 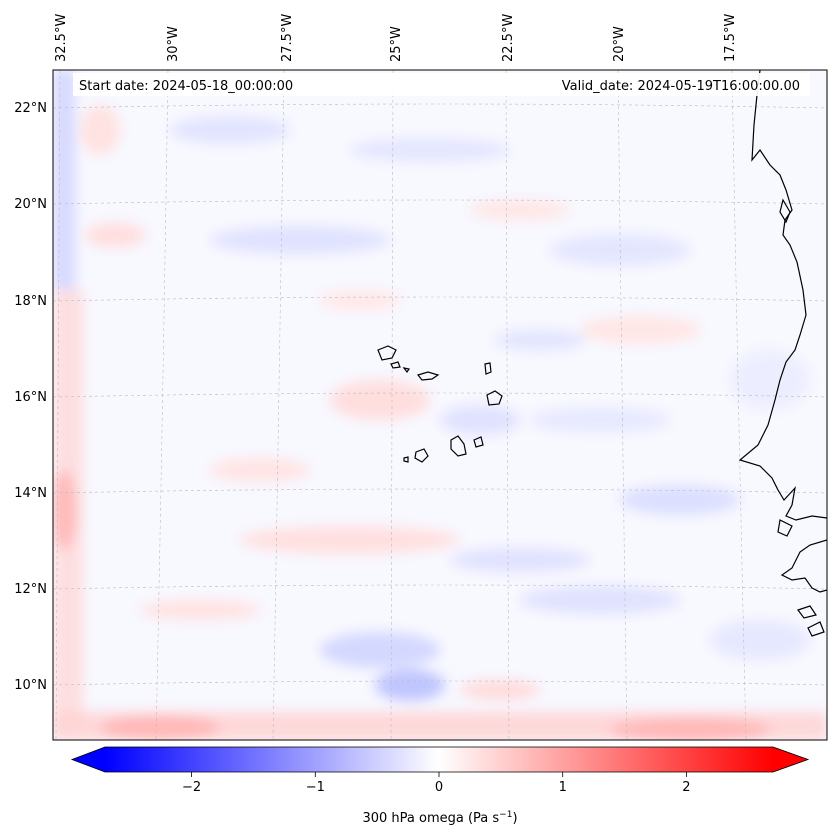 I want to click on valid-date-label: Valid_date: 2024-05-19T16:00:00.00, so click(x=681, y=86).